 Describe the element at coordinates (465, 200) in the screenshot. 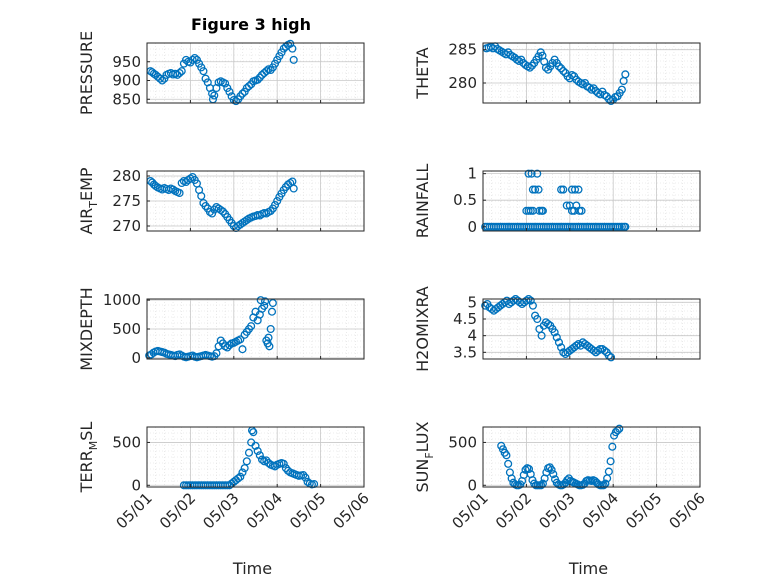

I see `y-tick-label: 0.5` at that location.